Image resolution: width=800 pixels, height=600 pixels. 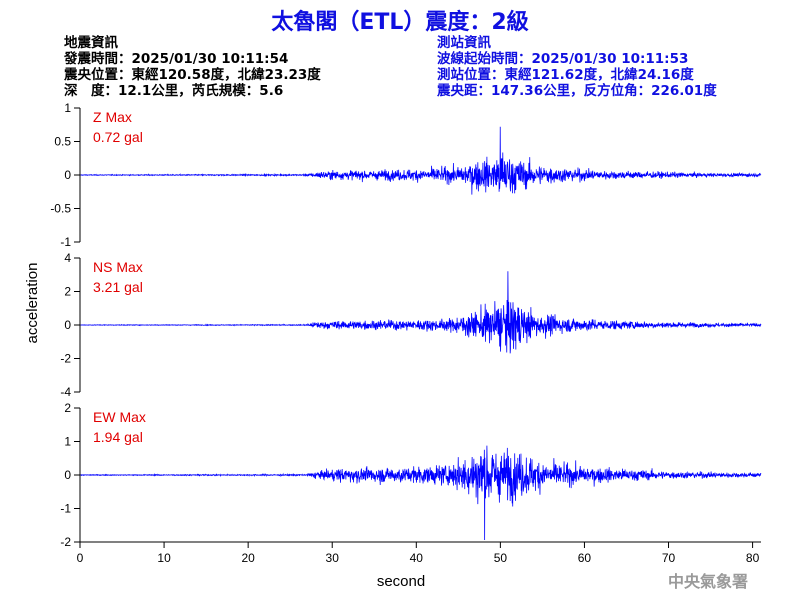 What do you see at coordinates (60, 209) in the screenshot?
I see `y-tick-label: -0.5` at bounding box center [60, 209].